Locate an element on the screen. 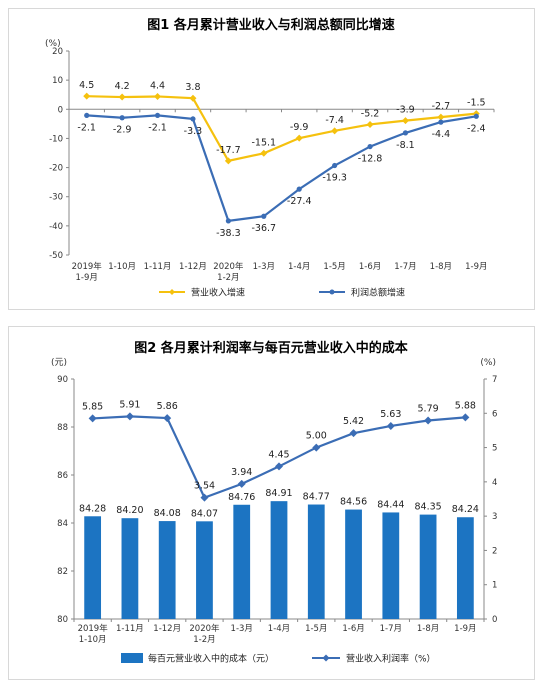 This screenshot has width=541, height=687. chart1-x-tick-label: 2020年 1-2月 is located at coordinates (228, 272).